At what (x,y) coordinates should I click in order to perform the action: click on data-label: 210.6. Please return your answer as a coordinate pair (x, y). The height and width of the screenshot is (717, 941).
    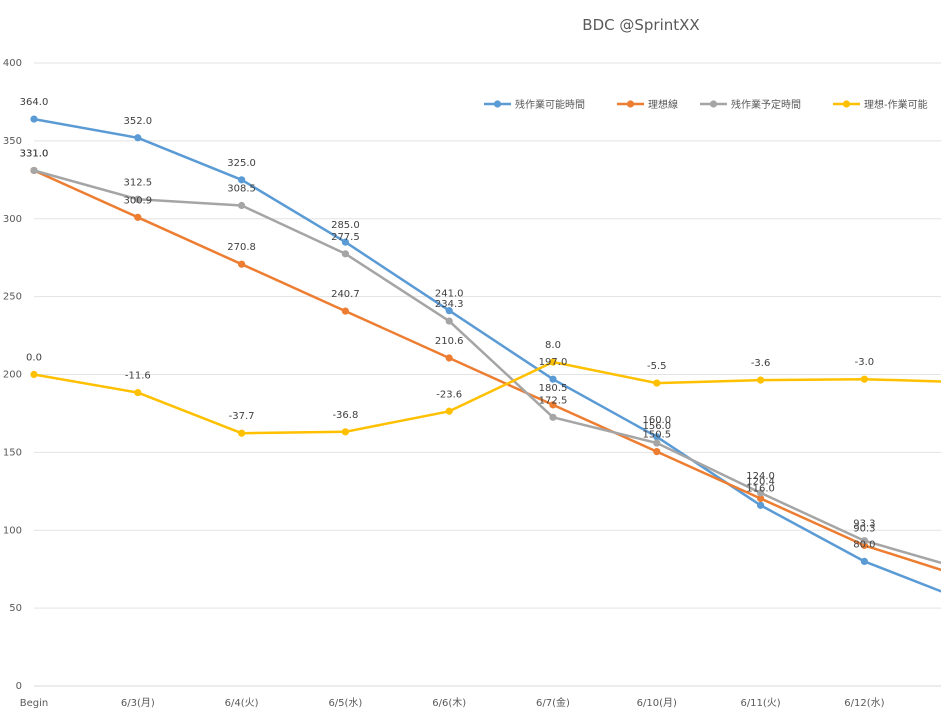
    Looking at the image, I should click on (449, 341).